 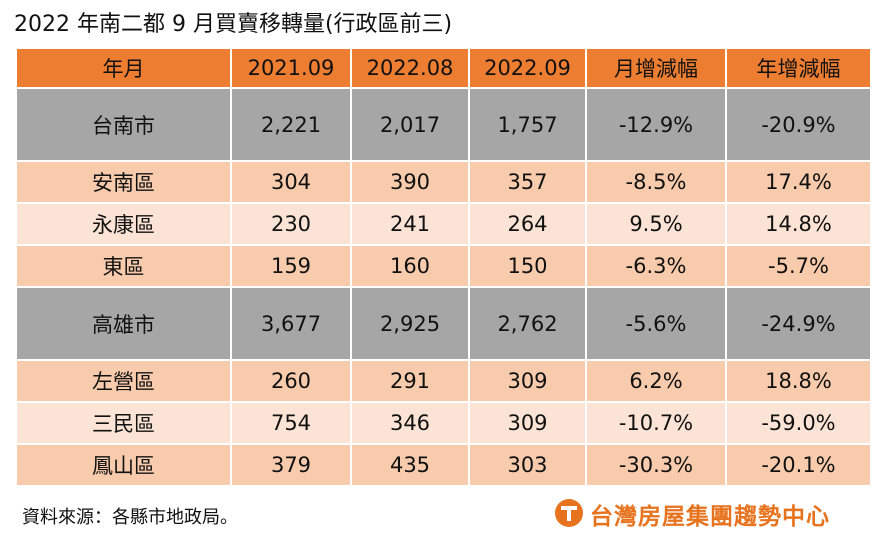 I want to click on table-cell: -6.3%, so click(x=656, y=266).